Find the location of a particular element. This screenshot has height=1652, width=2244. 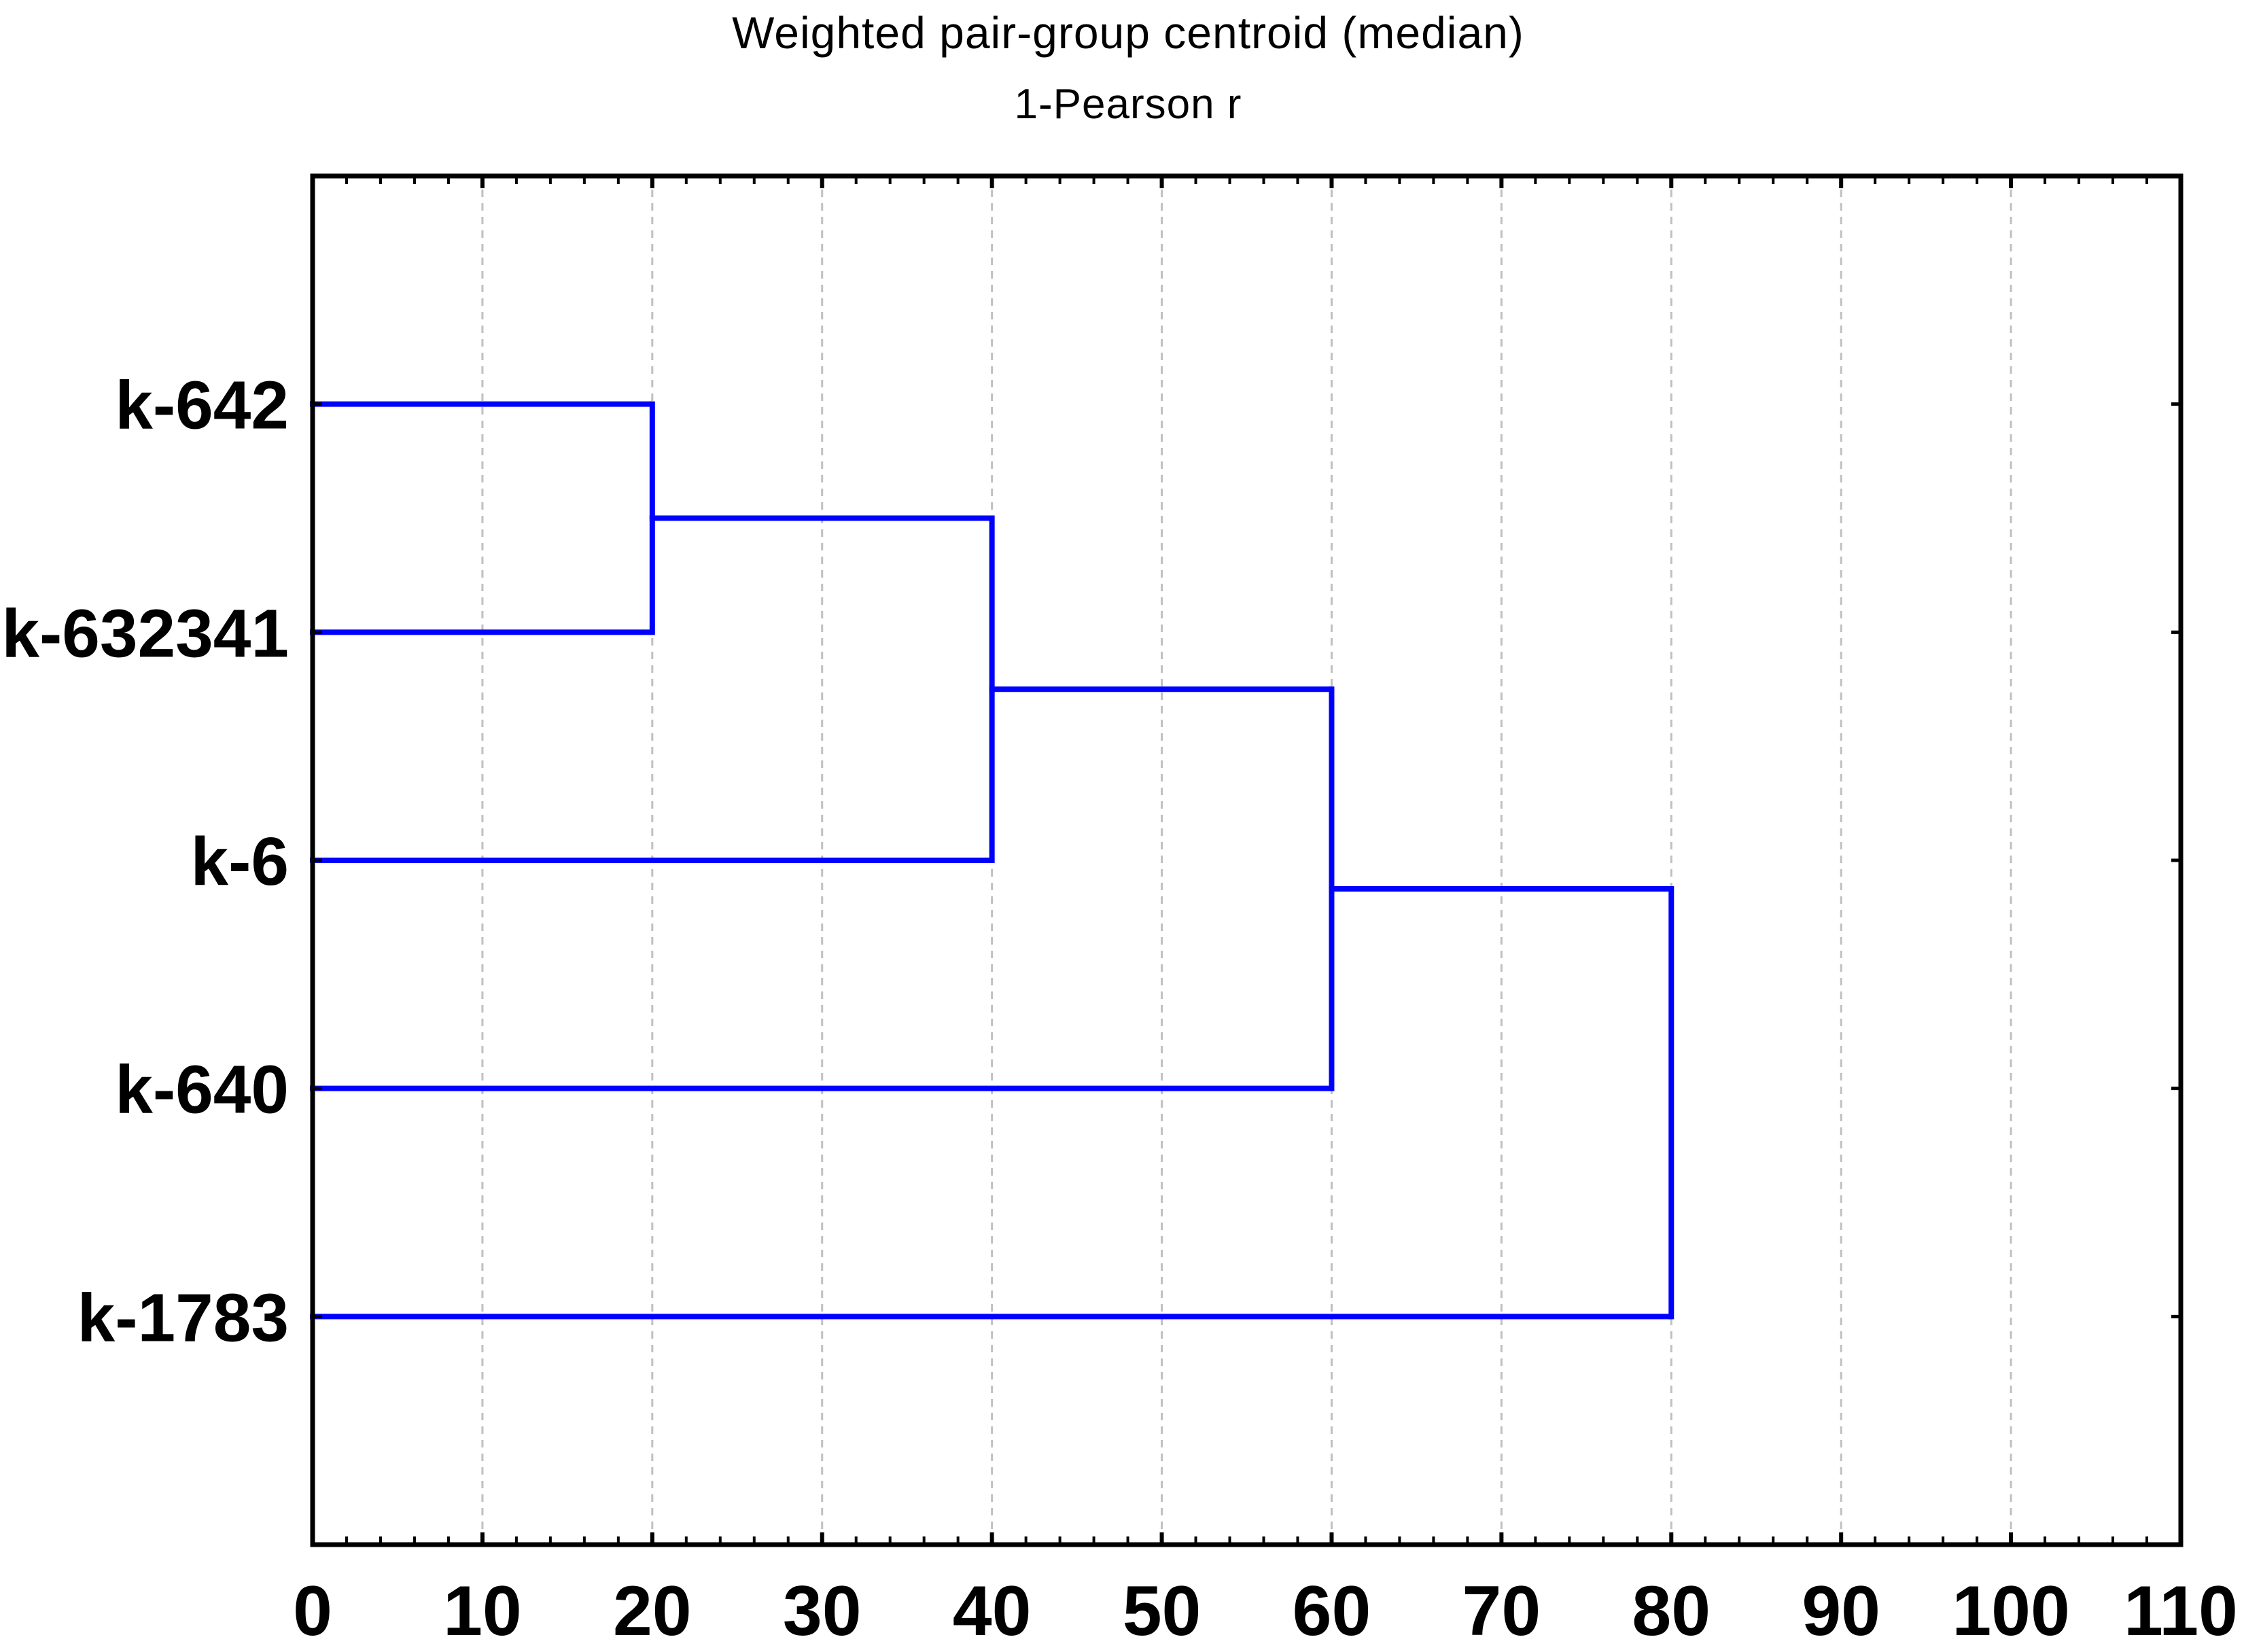

chart-title: Weighted pair-group centroid (median) is located at coordinates (1128, 32).